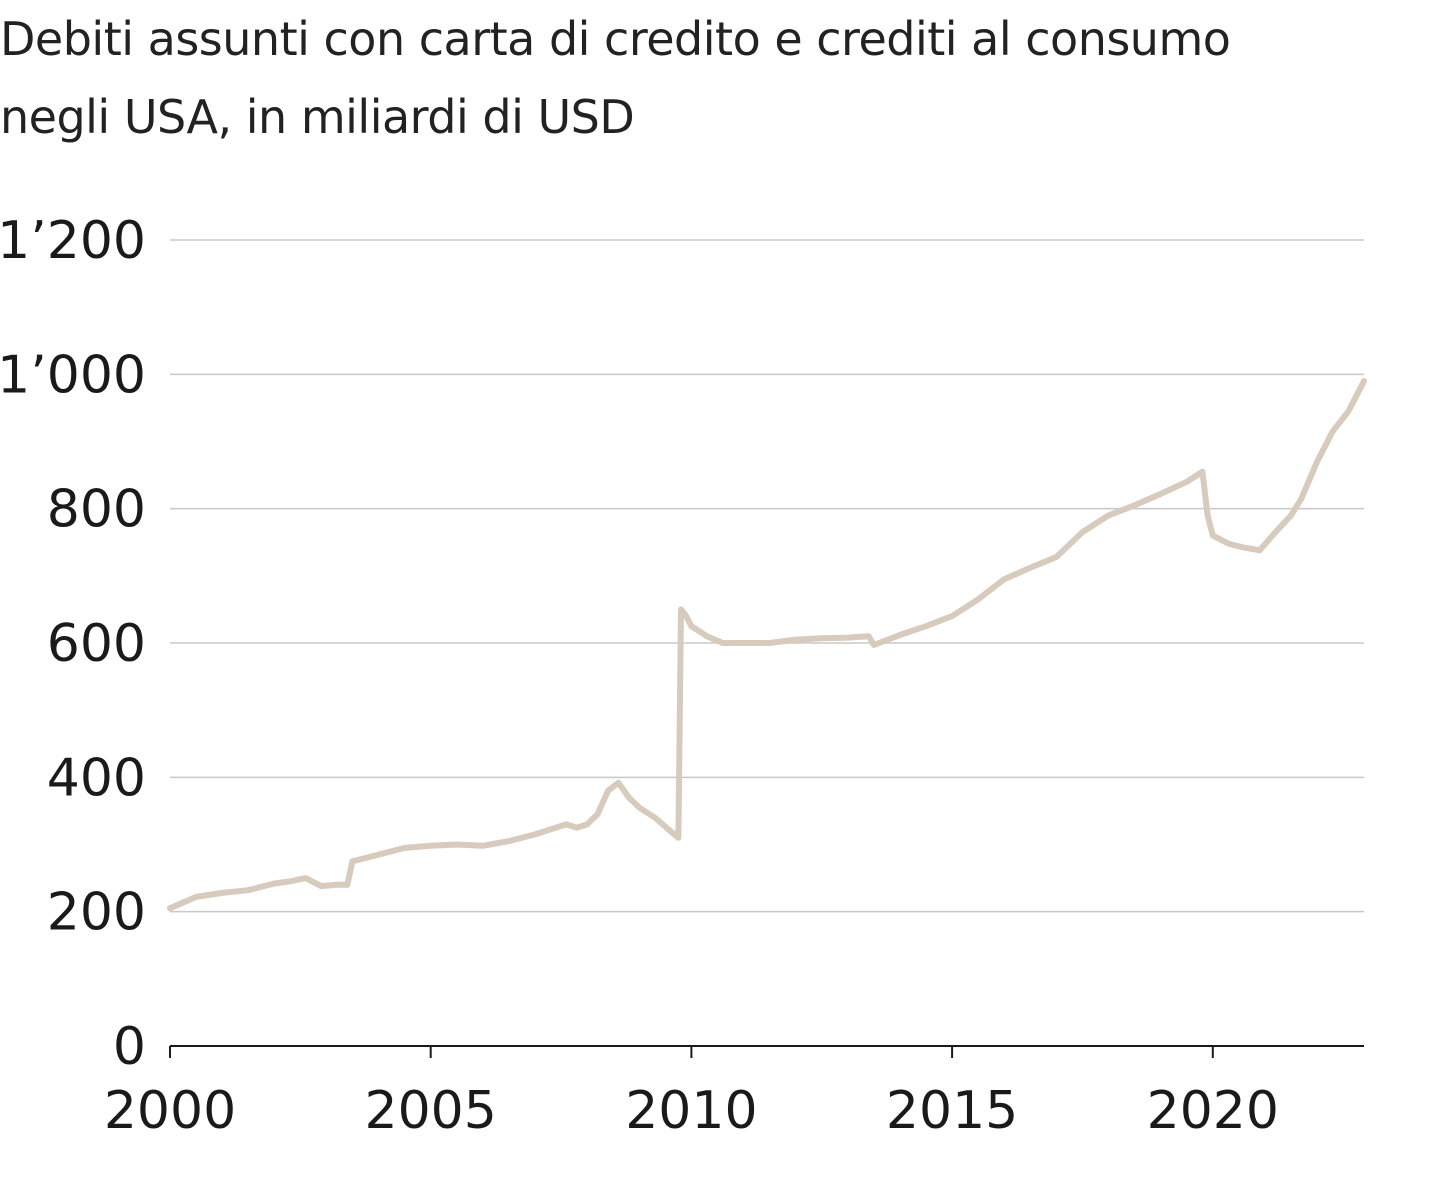 This screenshot has height=1196, width=1440. I want to click on y-axis-ticks: 0 200 400 600 800 1’000 1’200, so click(73, 644).